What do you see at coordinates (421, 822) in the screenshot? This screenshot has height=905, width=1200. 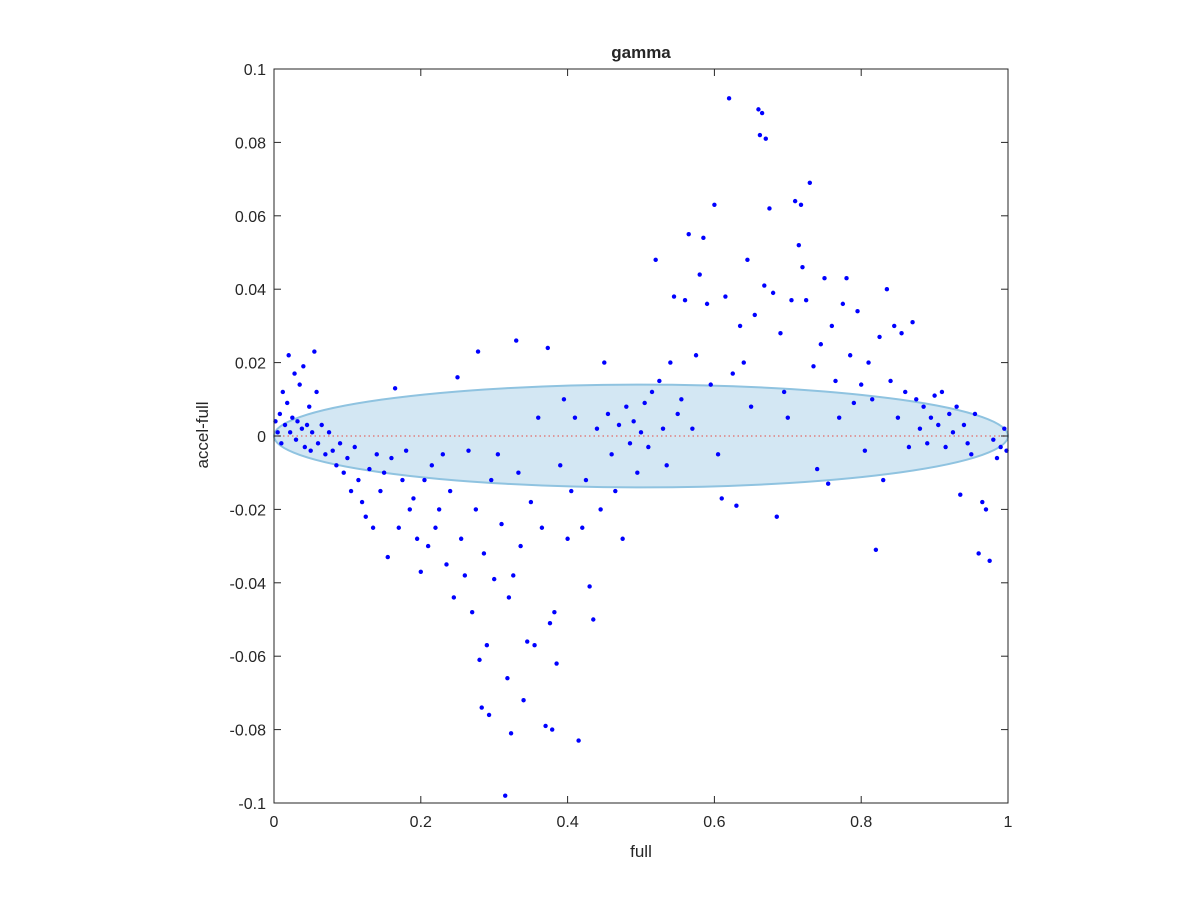 I see `x-tick-label: 0.2` at bounding box center [421, 822].